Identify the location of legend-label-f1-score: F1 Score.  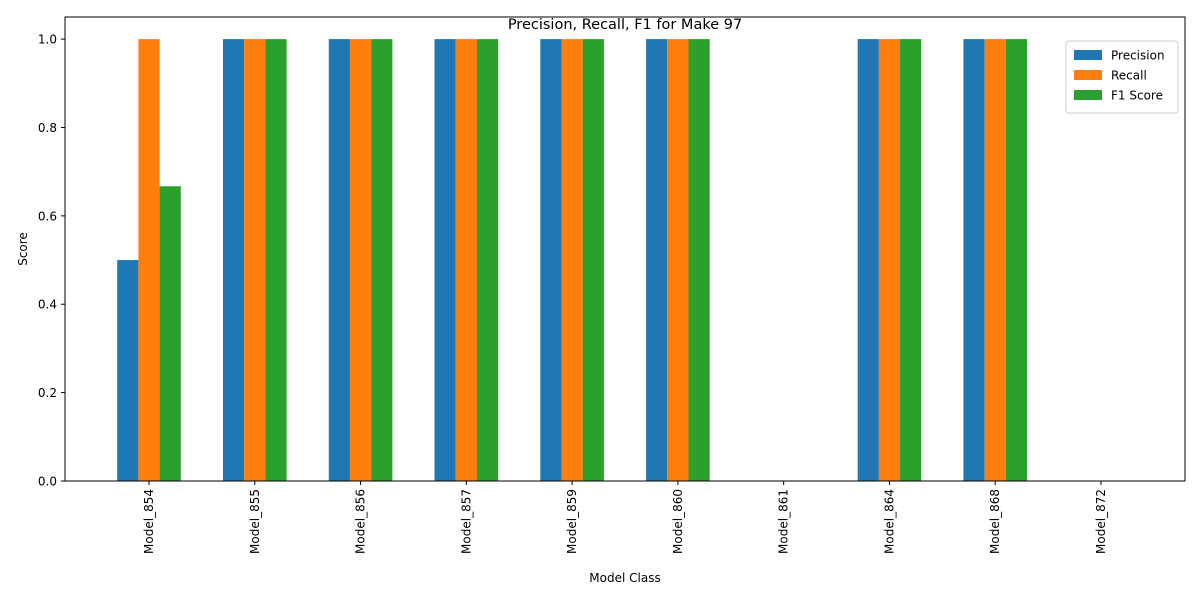
(1137, 96).